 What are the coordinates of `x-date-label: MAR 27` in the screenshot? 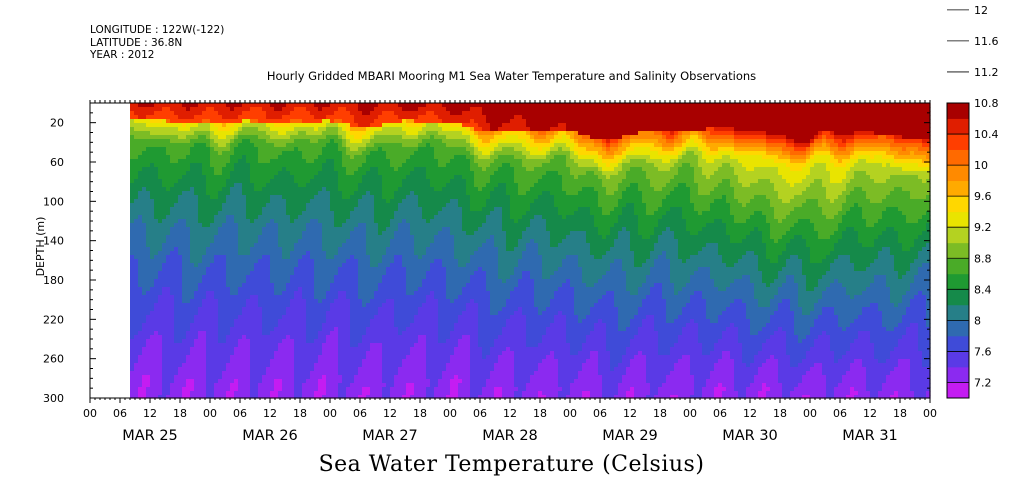 It's located at (390, 436).